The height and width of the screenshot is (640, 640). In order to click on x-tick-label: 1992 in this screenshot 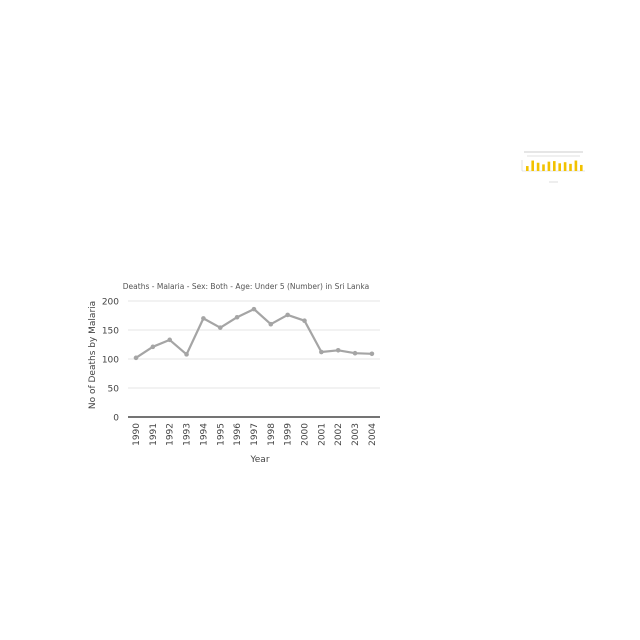, I will do `click(171, 434)`.